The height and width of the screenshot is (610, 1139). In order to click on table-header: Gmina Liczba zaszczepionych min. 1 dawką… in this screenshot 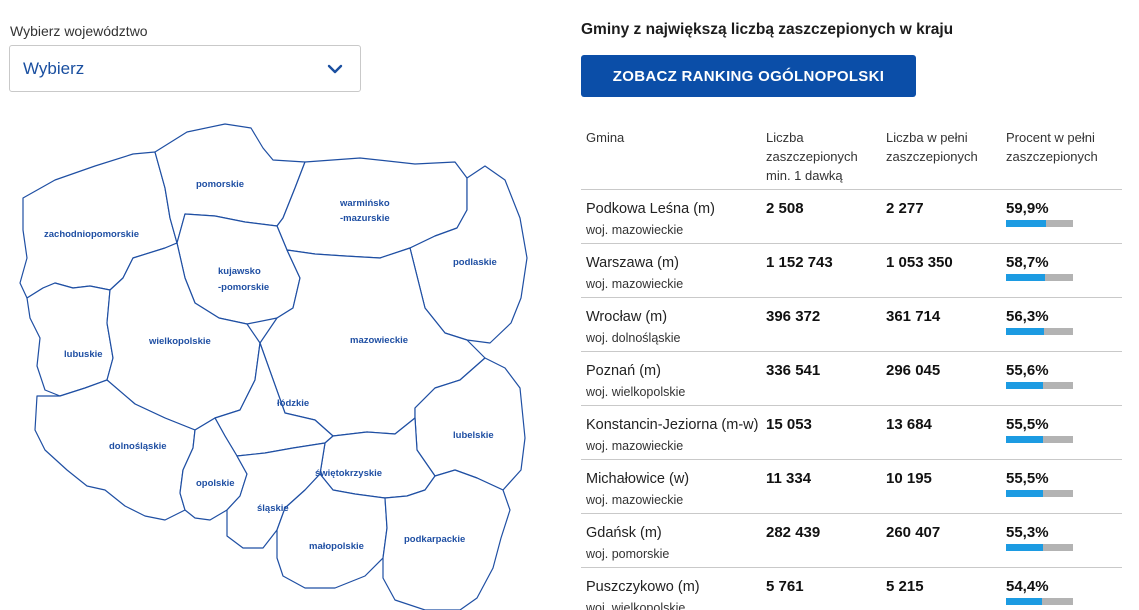, I will do `click(851, 154)`.